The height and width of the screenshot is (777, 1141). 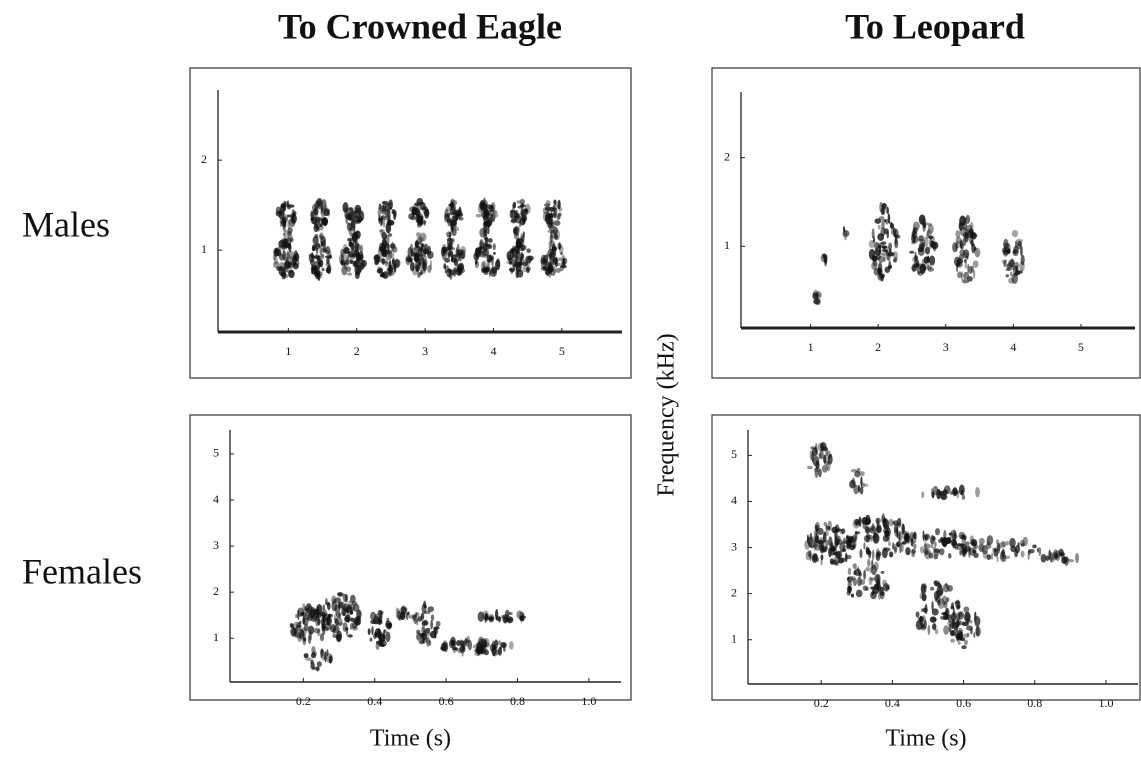 I want to click on x-tick-label: 5, so click(x=562, y=351).